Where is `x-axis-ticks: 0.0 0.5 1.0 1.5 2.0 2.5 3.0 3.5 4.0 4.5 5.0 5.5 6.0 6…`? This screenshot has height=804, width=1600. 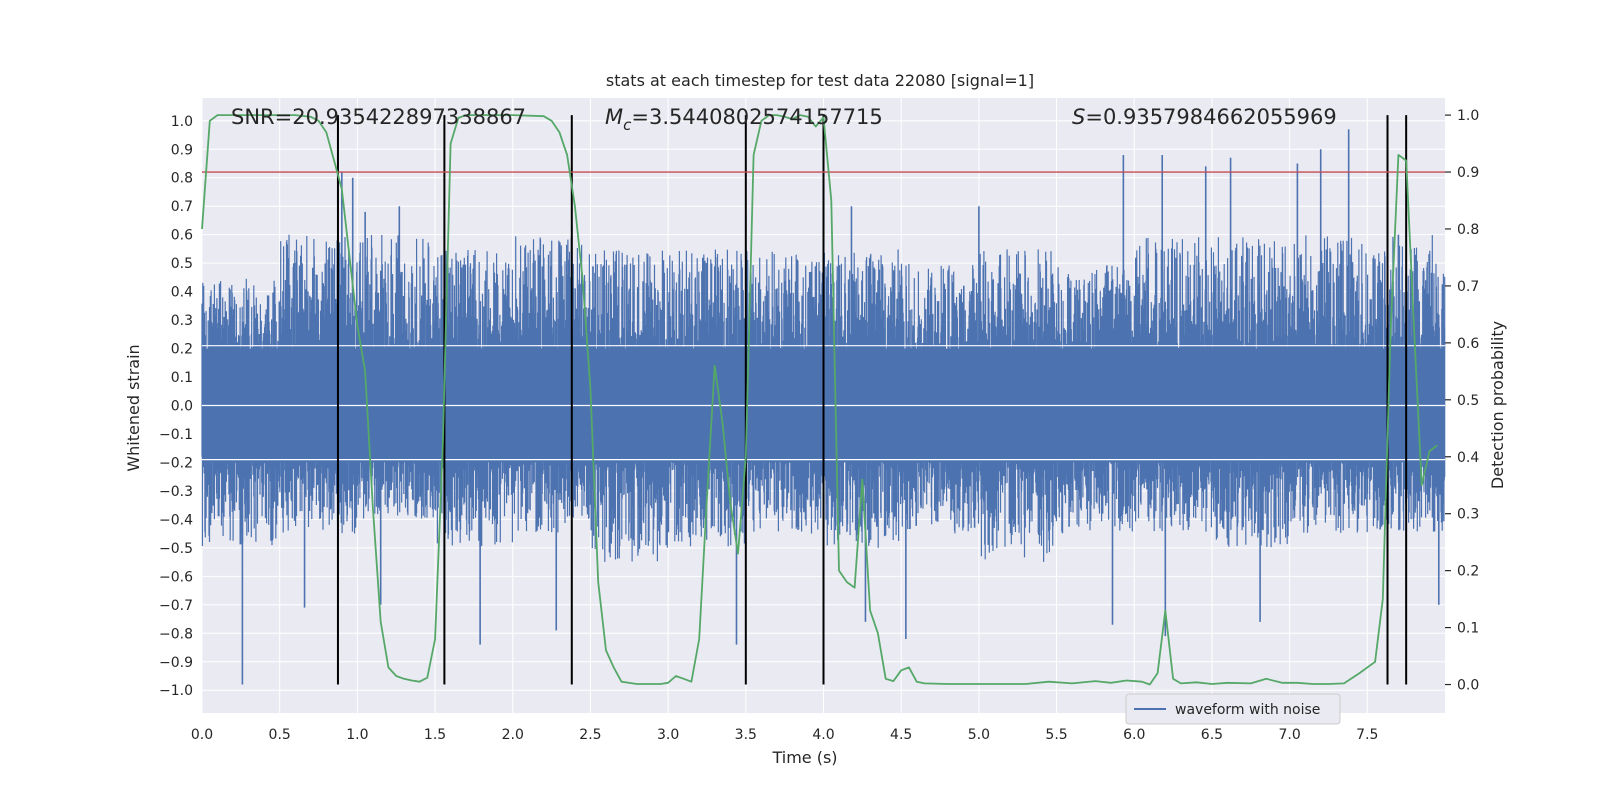
x-axis-ticks: 0.0 0.5 1.0 1.5 2.0 2.5 3.0 3.5 4.0 4.5 5.0 5.5 6.0 6… is located at coordinates (785, 735).